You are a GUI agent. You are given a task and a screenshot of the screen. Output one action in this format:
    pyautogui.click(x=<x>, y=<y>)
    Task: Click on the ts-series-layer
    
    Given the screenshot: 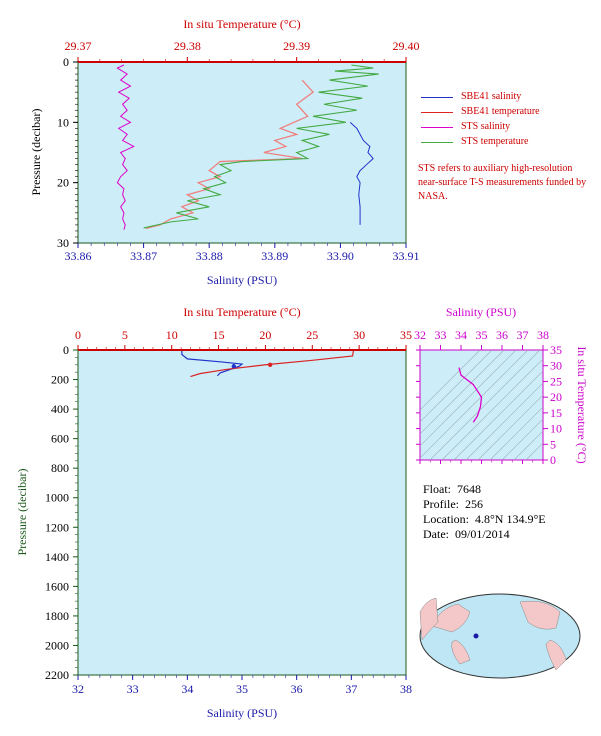 What is the action you would take?
    pyautogui.click(x=470, y=395)
    